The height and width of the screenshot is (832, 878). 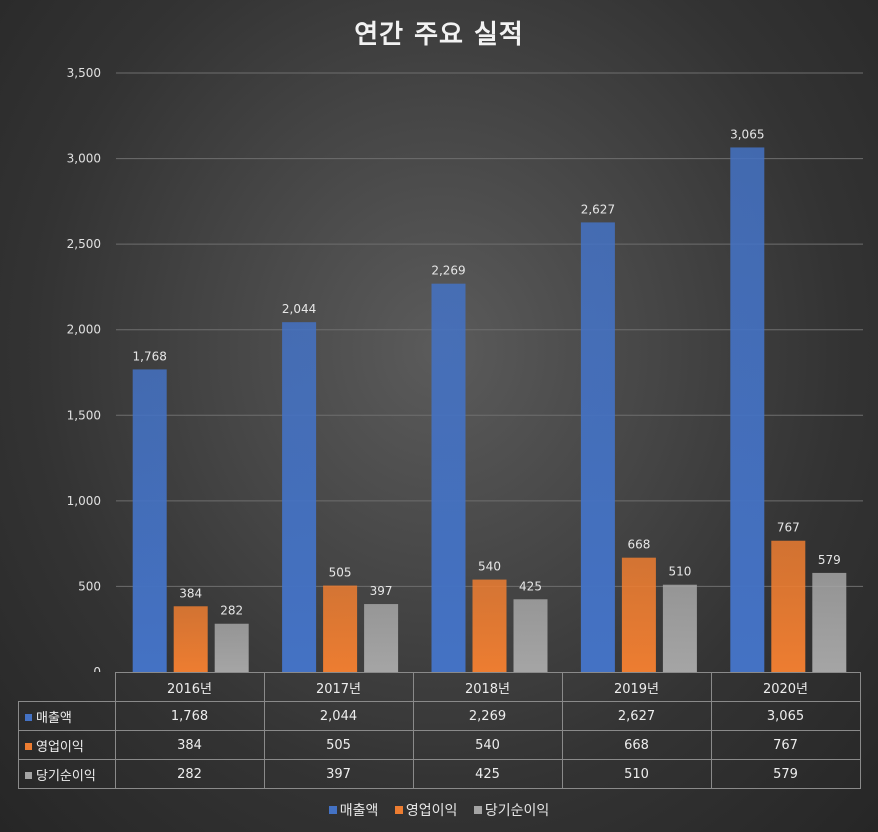 I want to click on data-label: 2,044, so click(x=299, y=309).